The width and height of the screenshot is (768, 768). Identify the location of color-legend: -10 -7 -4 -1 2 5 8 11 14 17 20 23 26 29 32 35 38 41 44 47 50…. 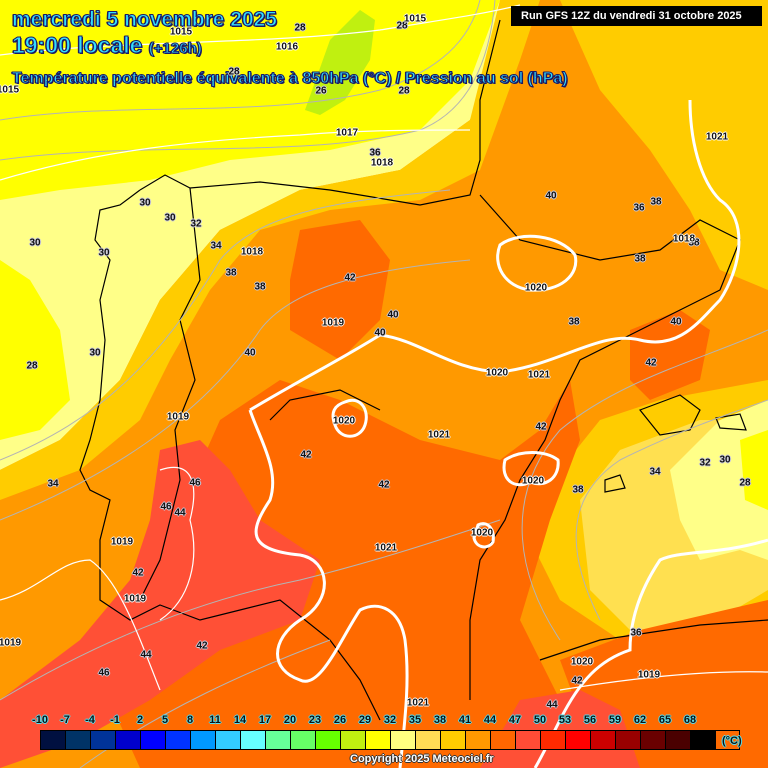
(387, 732).